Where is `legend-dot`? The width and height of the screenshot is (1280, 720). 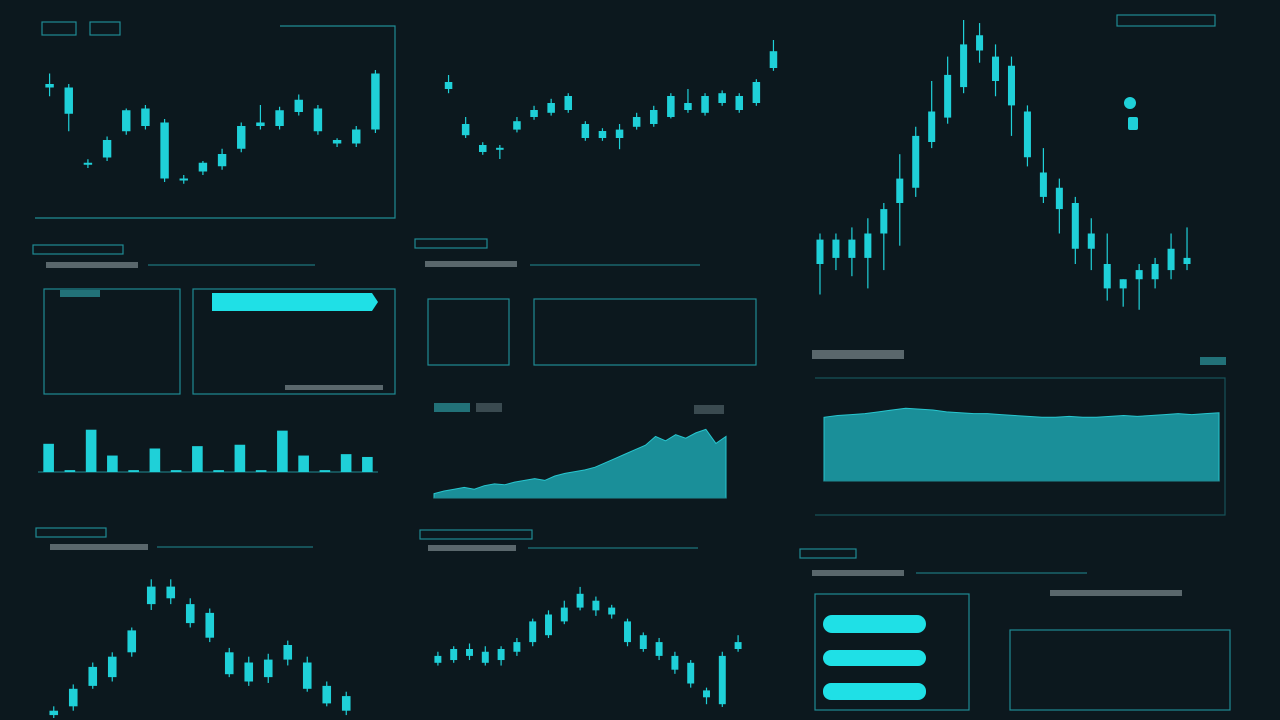
legend-dot is located at coordinates (1133, 123).